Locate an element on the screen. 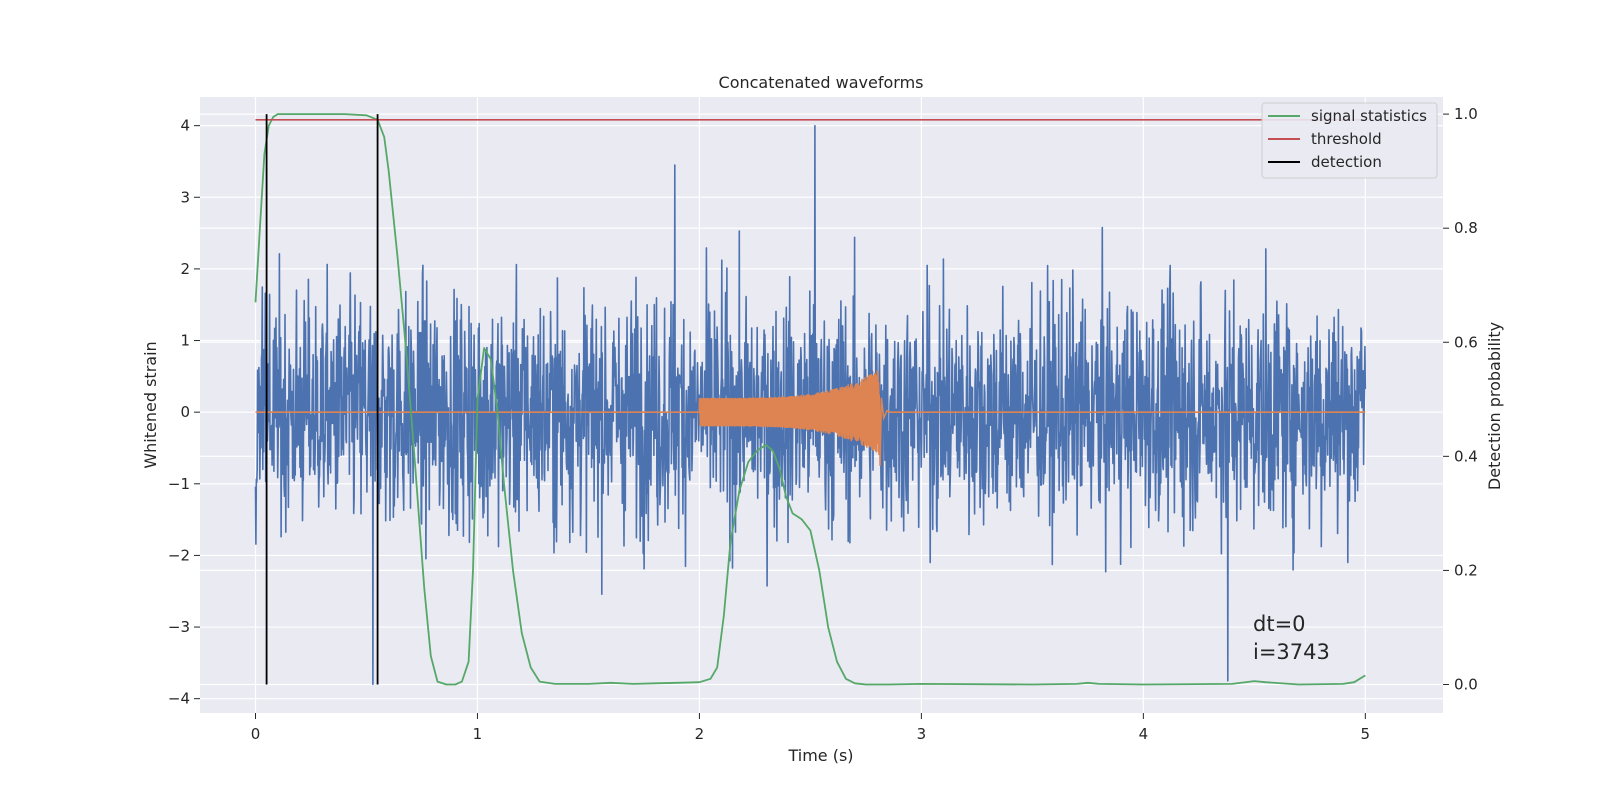 Image resolution: width=1600 pixels, height=800 pixels. x-tick-label: 1 is located at coordinates (478, 734).